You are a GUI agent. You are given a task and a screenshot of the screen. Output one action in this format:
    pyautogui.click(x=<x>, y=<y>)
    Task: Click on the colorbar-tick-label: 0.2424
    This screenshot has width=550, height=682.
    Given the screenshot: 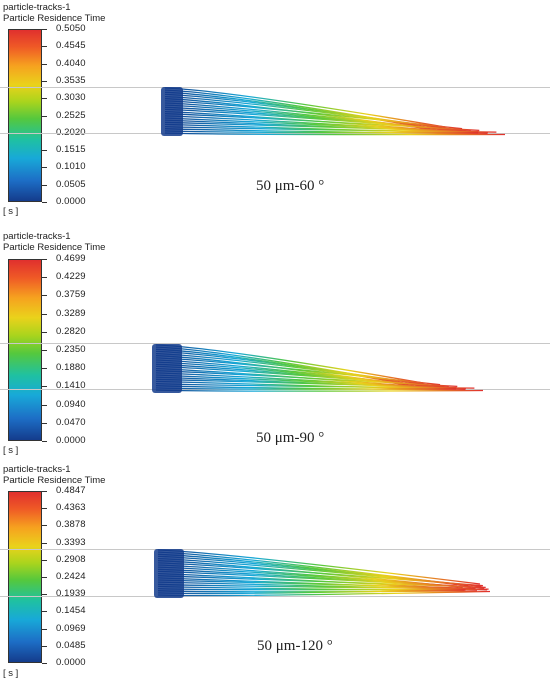 What is the action you would take?
    pyautogui.click(x=71, y=576)
    